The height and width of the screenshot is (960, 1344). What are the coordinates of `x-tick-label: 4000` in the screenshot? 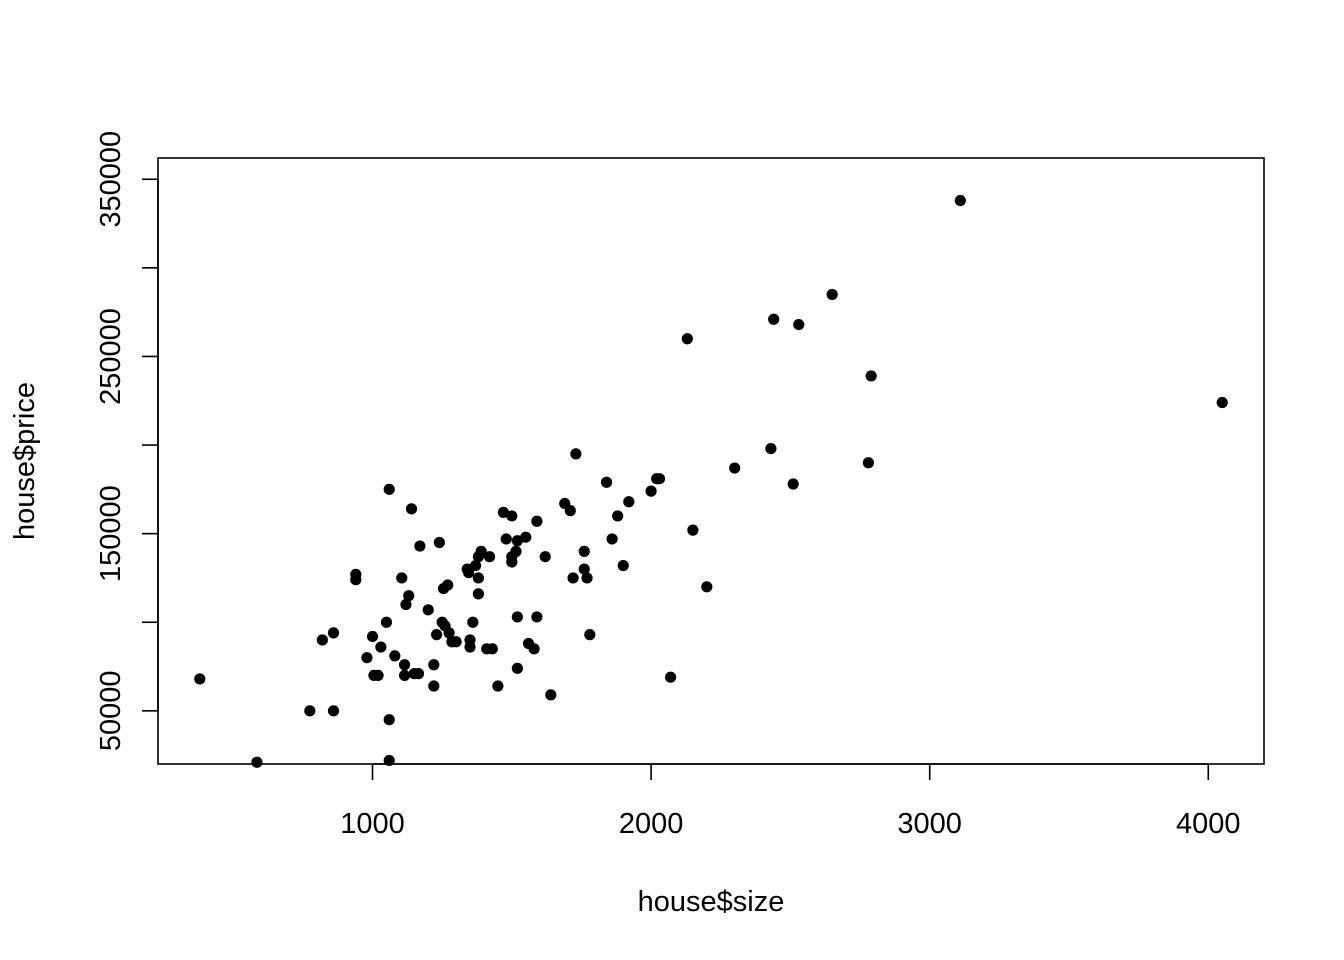 It's located at (1208, 824).